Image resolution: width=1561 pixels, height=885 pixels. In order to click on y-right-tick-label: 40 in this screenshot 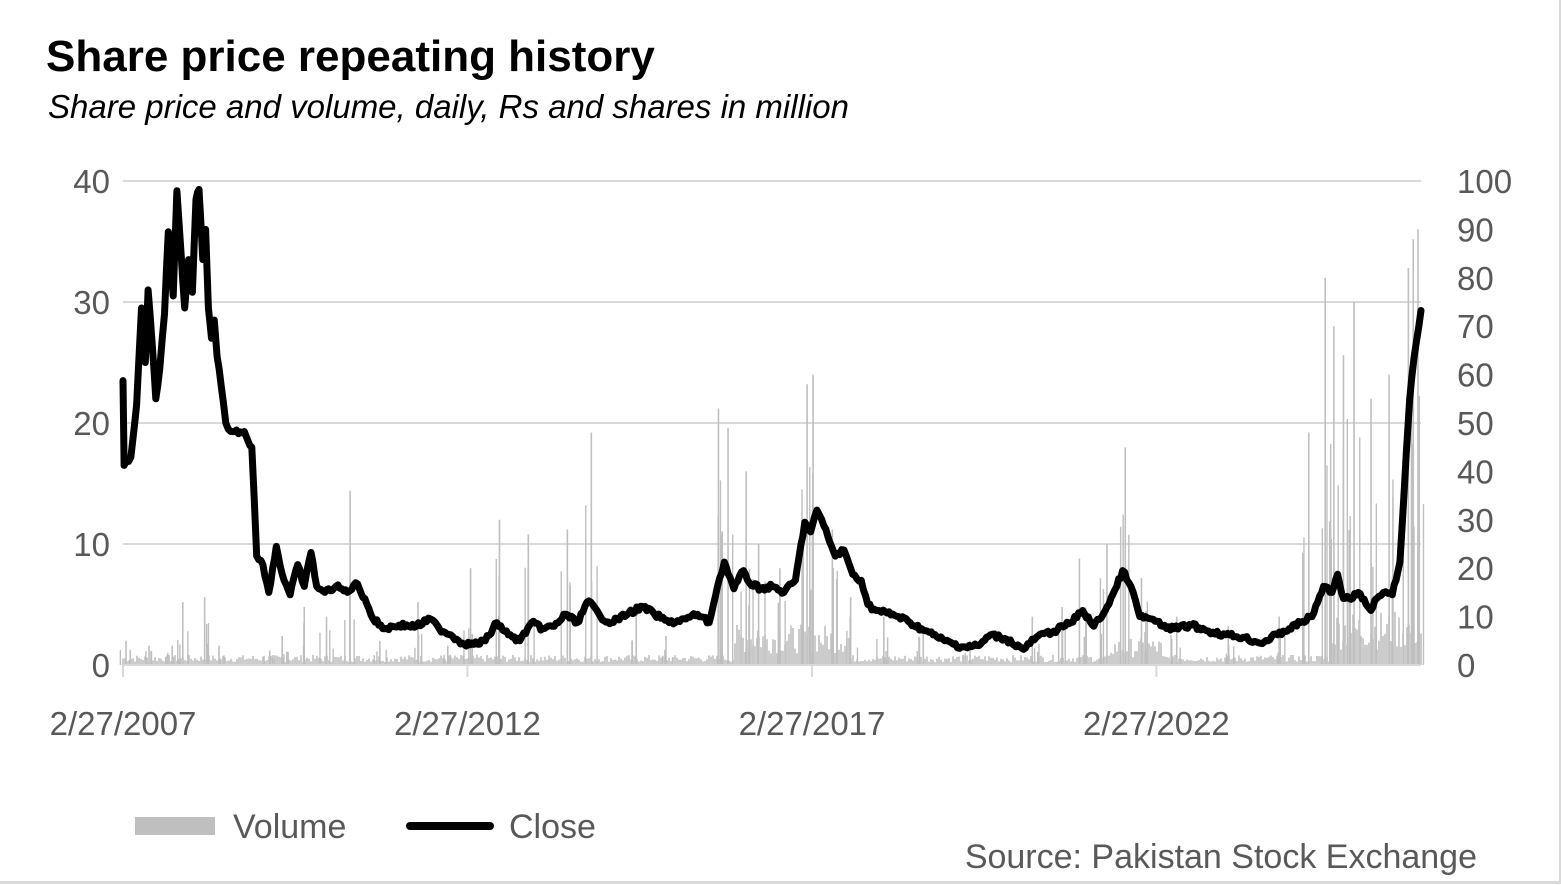, I will do `click(1475, 471)`.